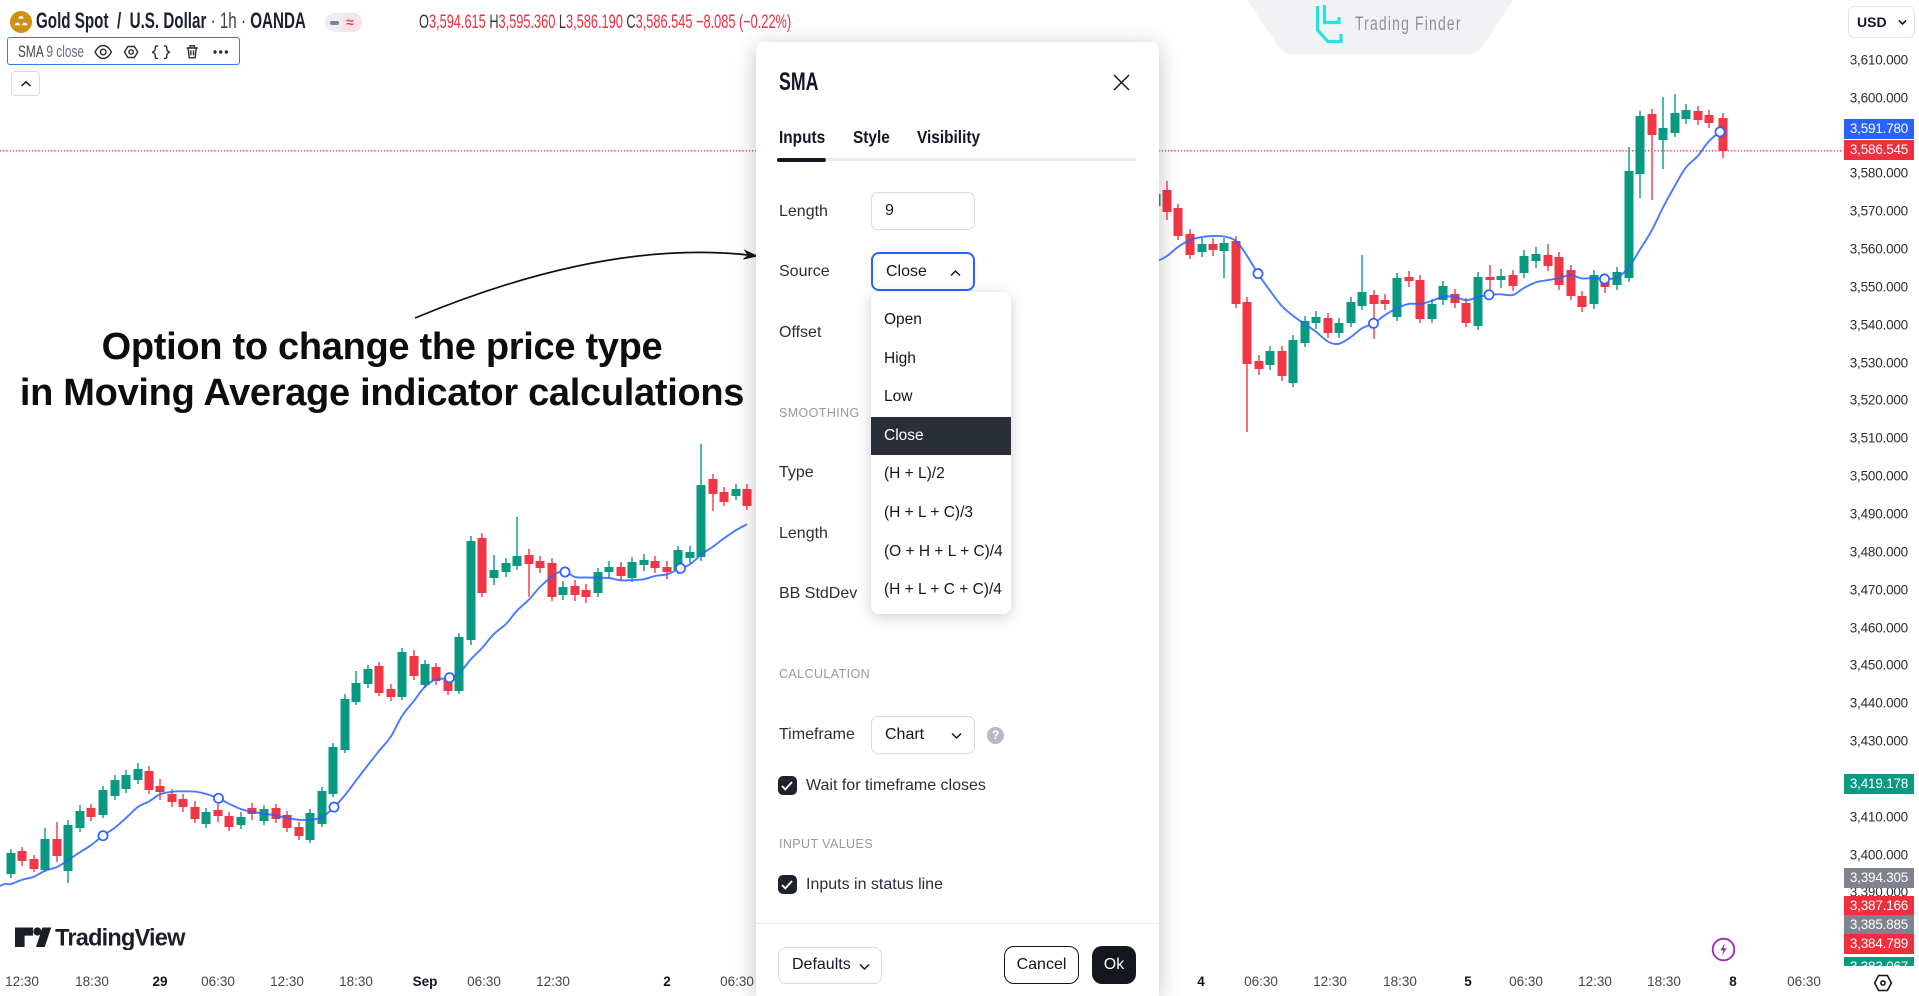 The image size is (1919, 996). I want to click on svg-text: TradingView, so click(120, 938).